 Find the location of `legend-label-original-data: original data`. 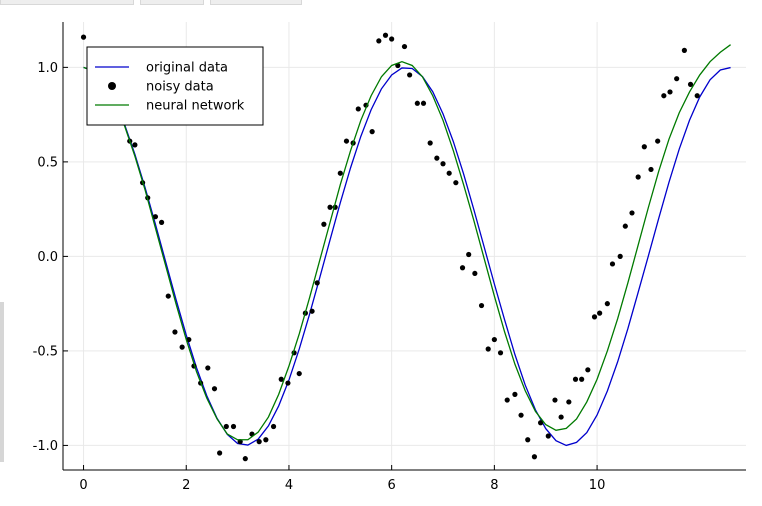

legend-label-original-data: original data is located at coordinates (187, 68).